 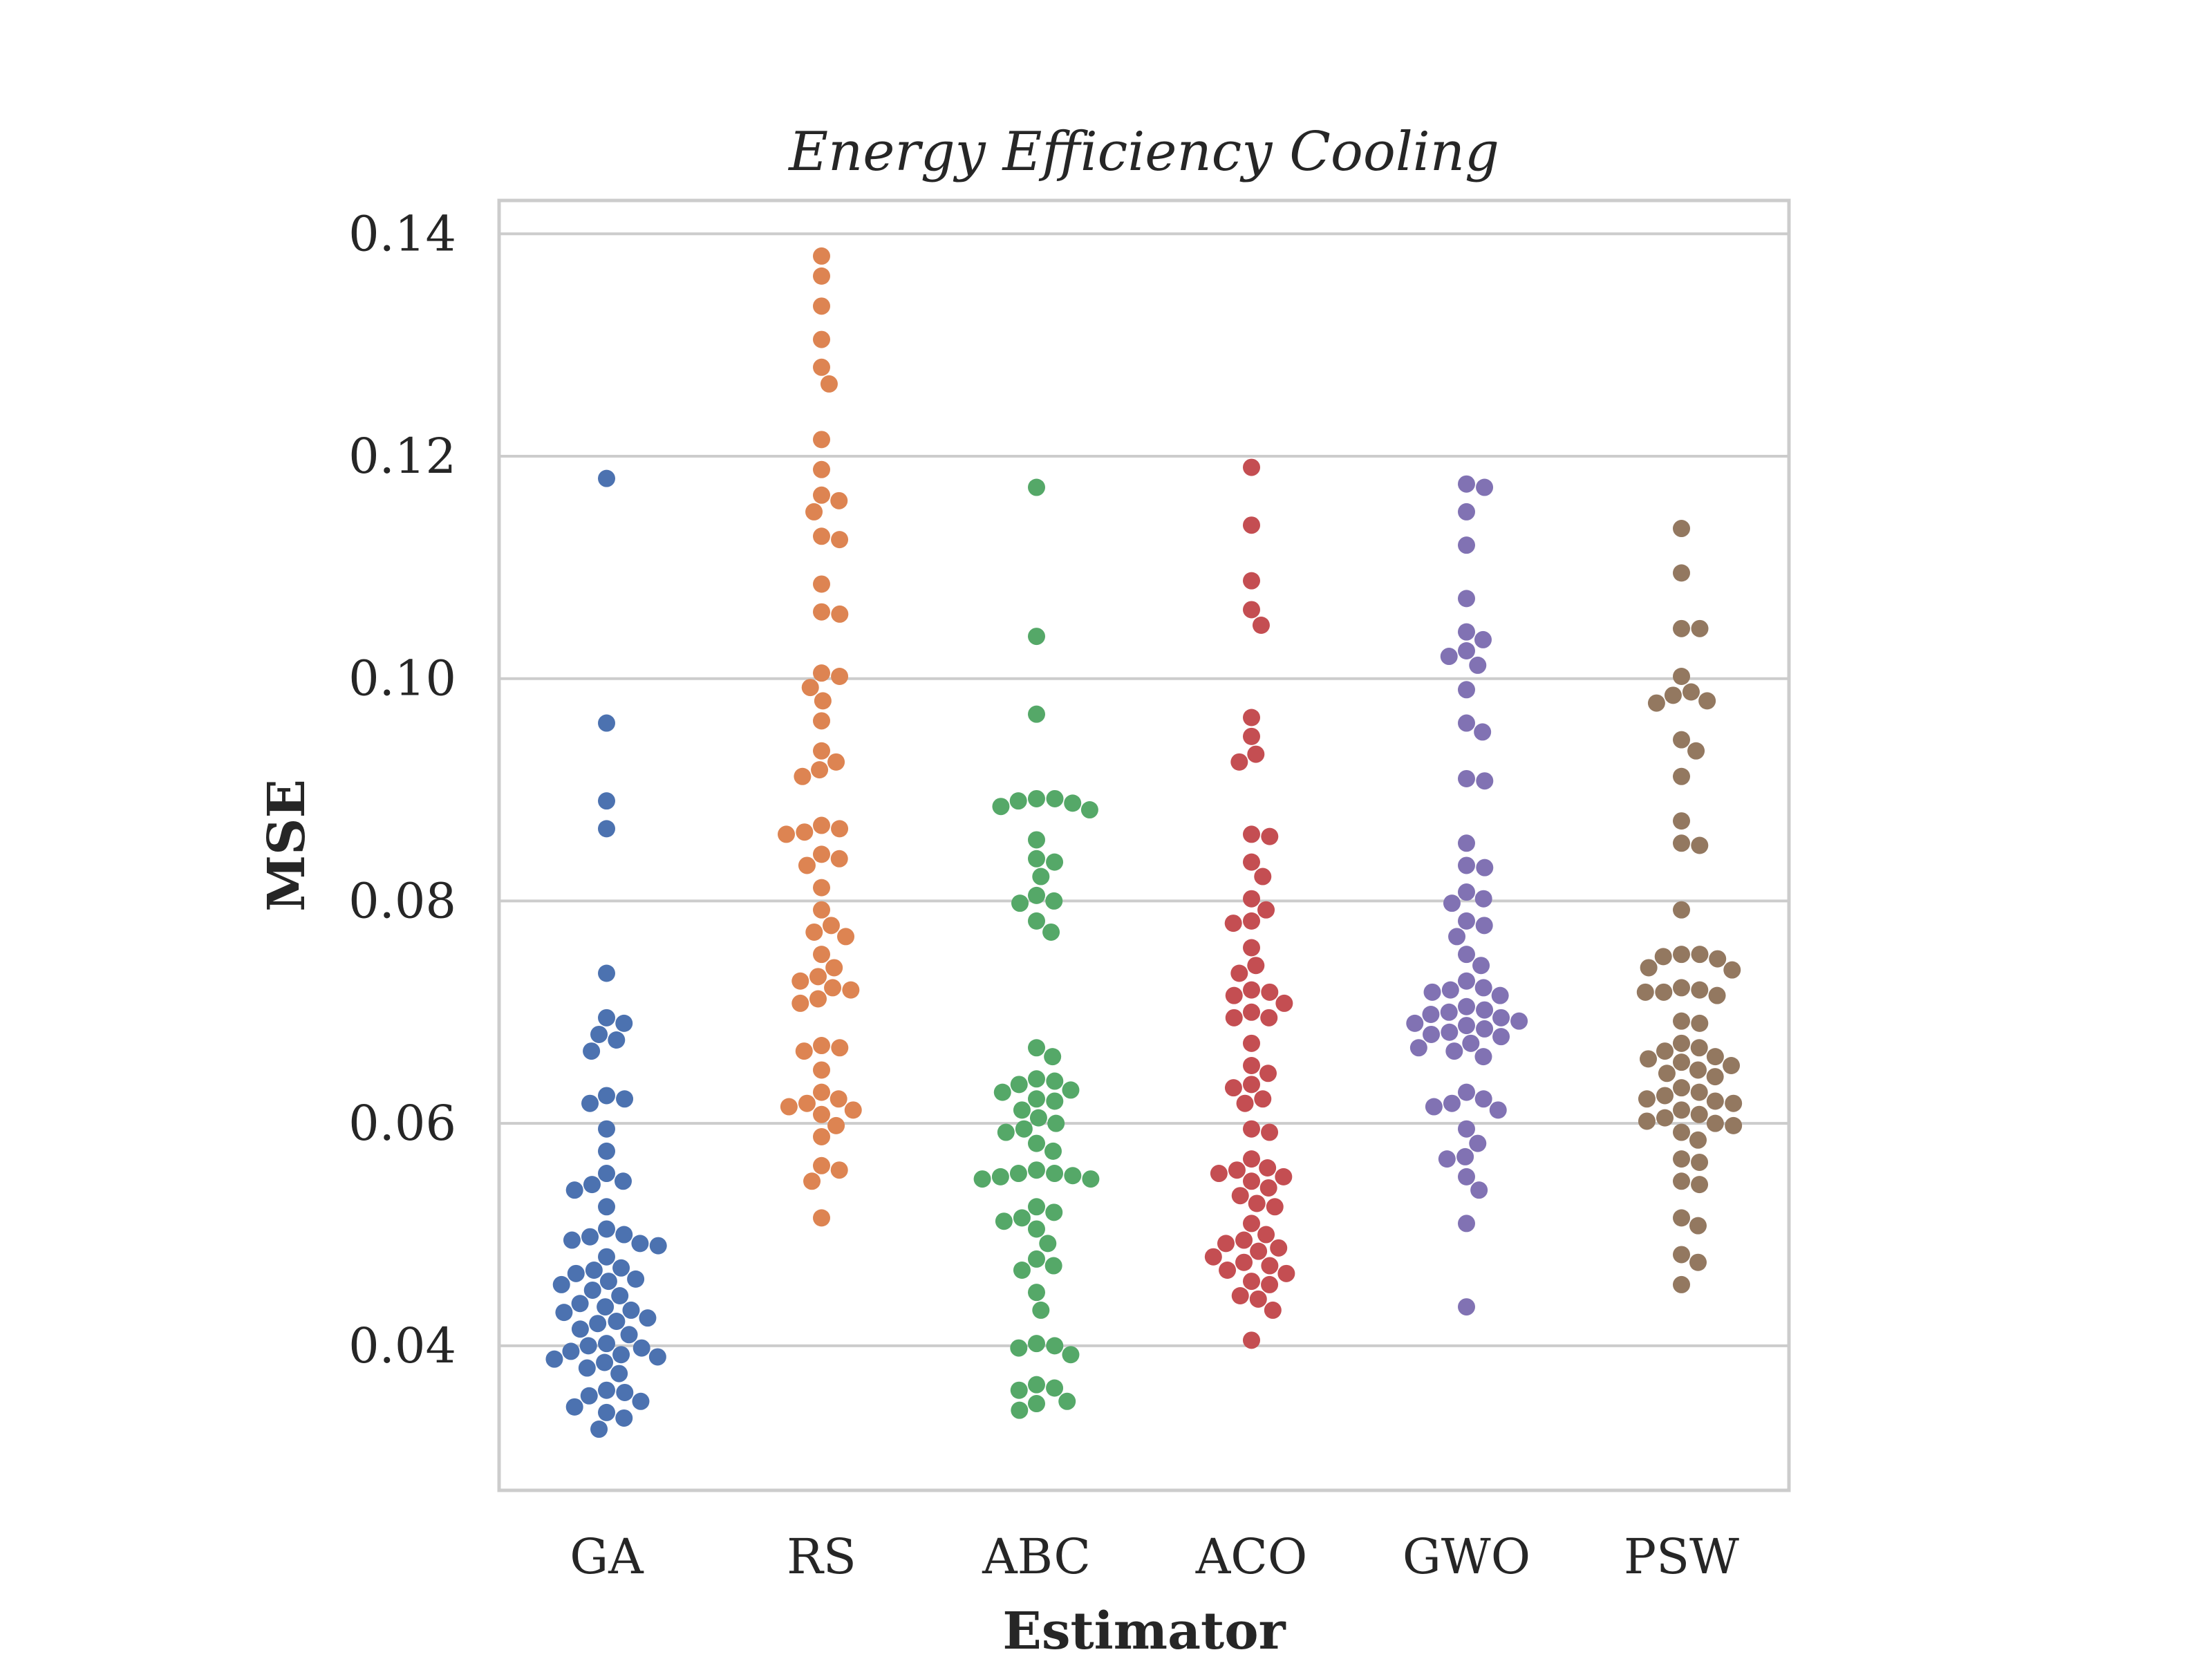 I want to click on y-tick-label: 0.10, so click(x=402, y=678).